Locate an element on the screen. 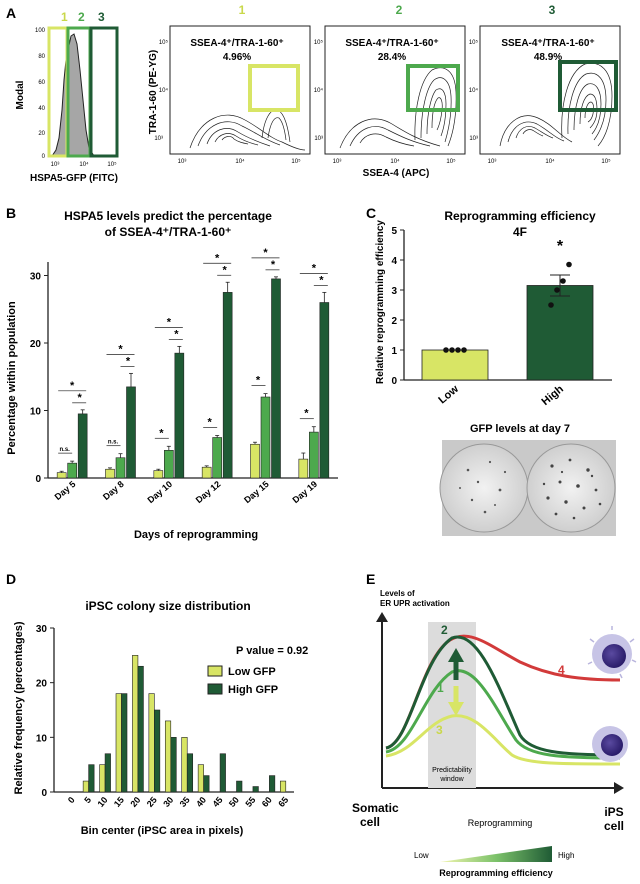  curve-label-1: 1 is located at coordinates (440, 688).